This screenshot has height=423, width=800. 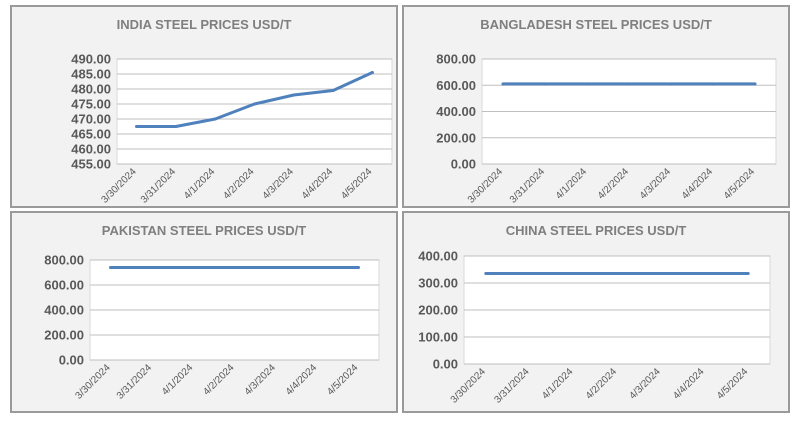 What do you see at coordinates (91, 59) in the screenshot?
I see `y-tick-label: 490.00` at bounding box center [91, 59].